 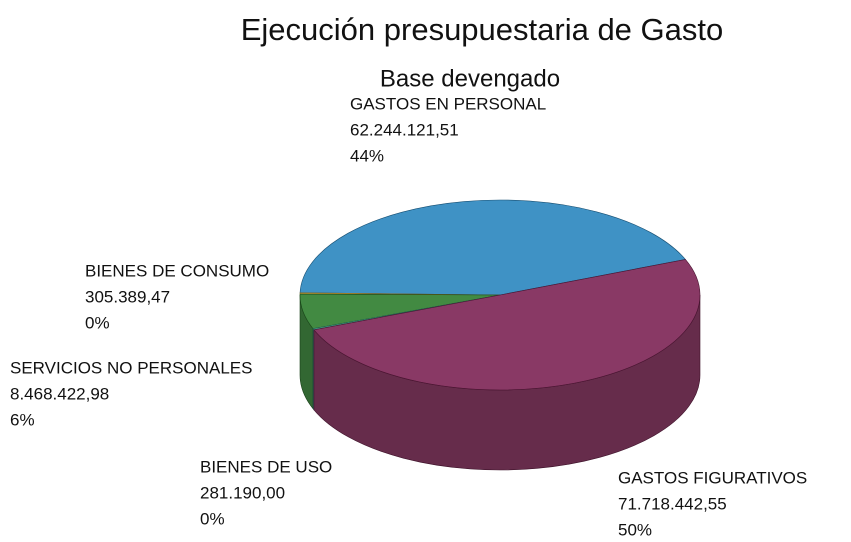 What do you see at coordinates (127, 296) in the screenshot?
I see `slice-value-label: 305.389,47` at bounding box center [127, 296].